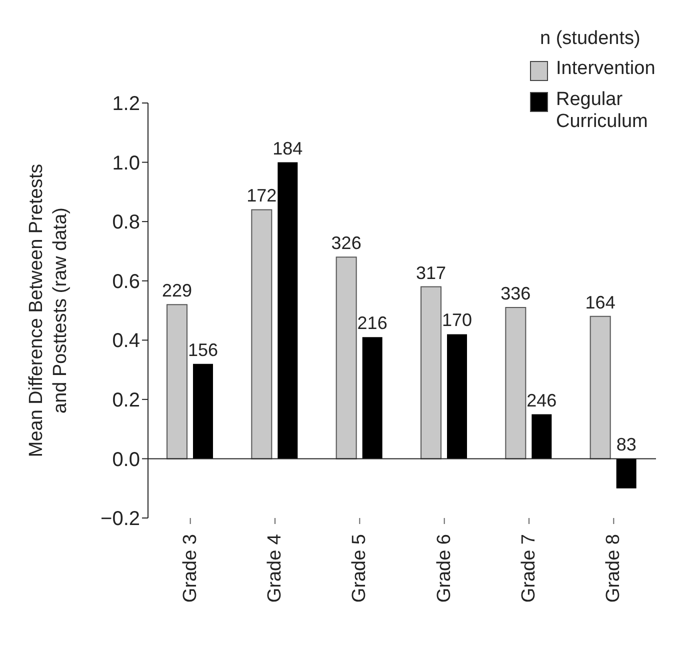 The image size is (694, 656). I want to click on legend-label: Intervention, so click(606, 69).